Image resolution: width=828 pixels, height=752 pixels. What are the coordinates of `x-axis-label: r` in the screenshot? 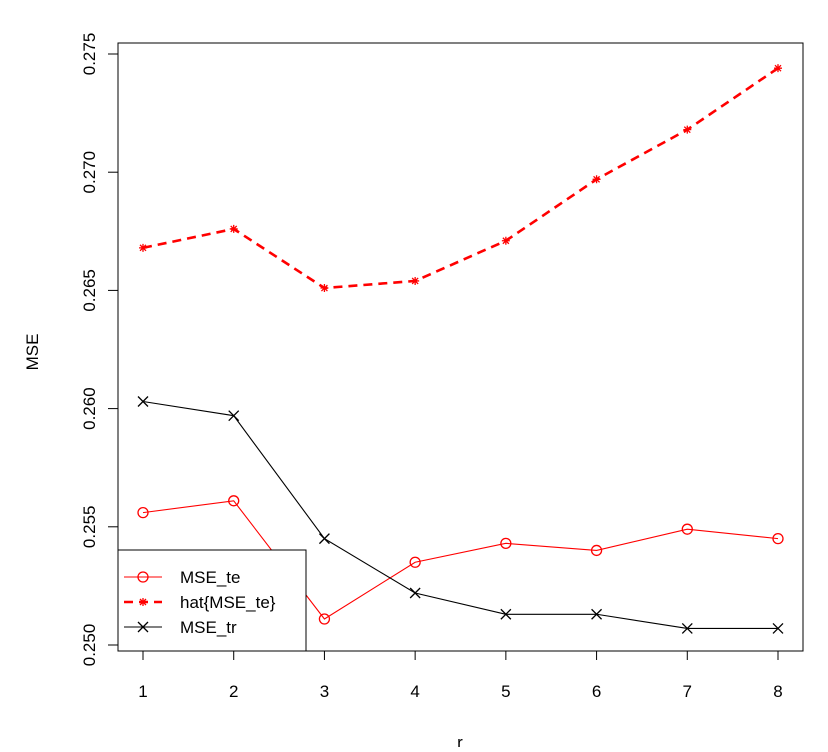 It's located at (460, 740).